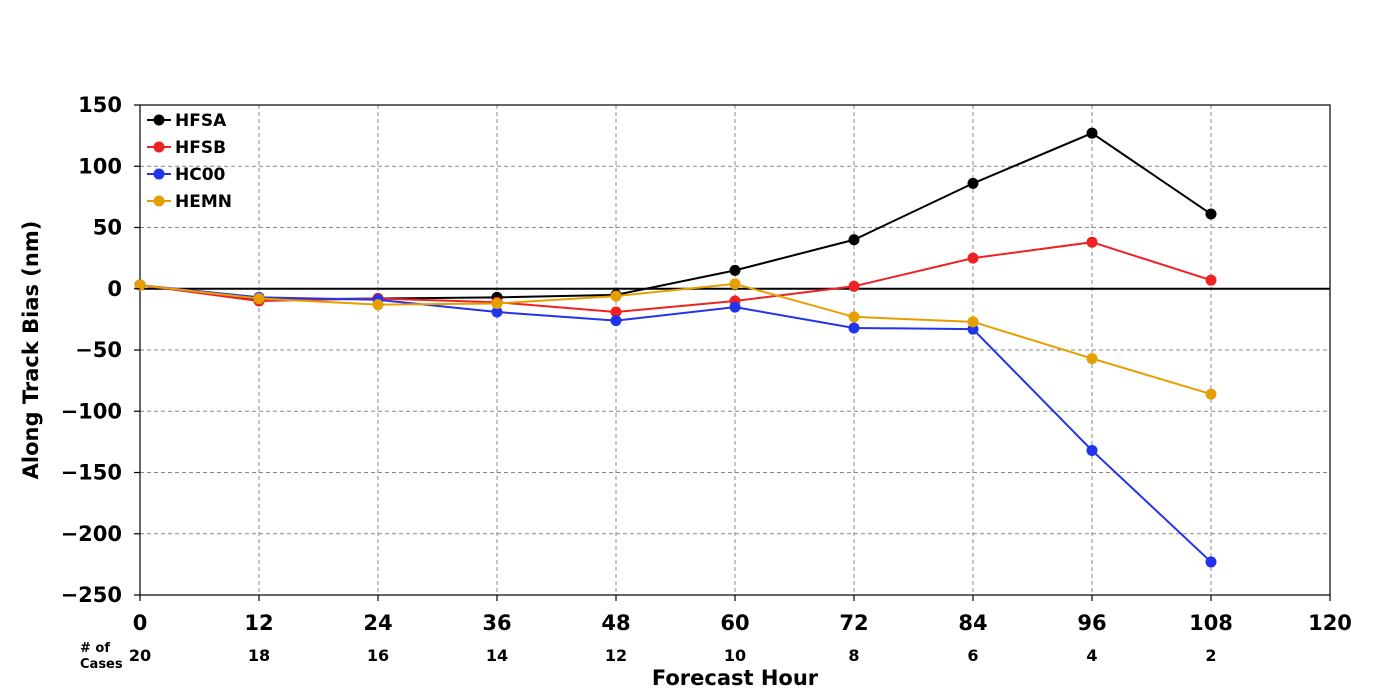 The height and width of the screenshot is (700, 1400). What do you see at coordinates (200, 175) in the screenshot?
I see `legend-label-hc00: HC00` at bounding box center [200, 175].